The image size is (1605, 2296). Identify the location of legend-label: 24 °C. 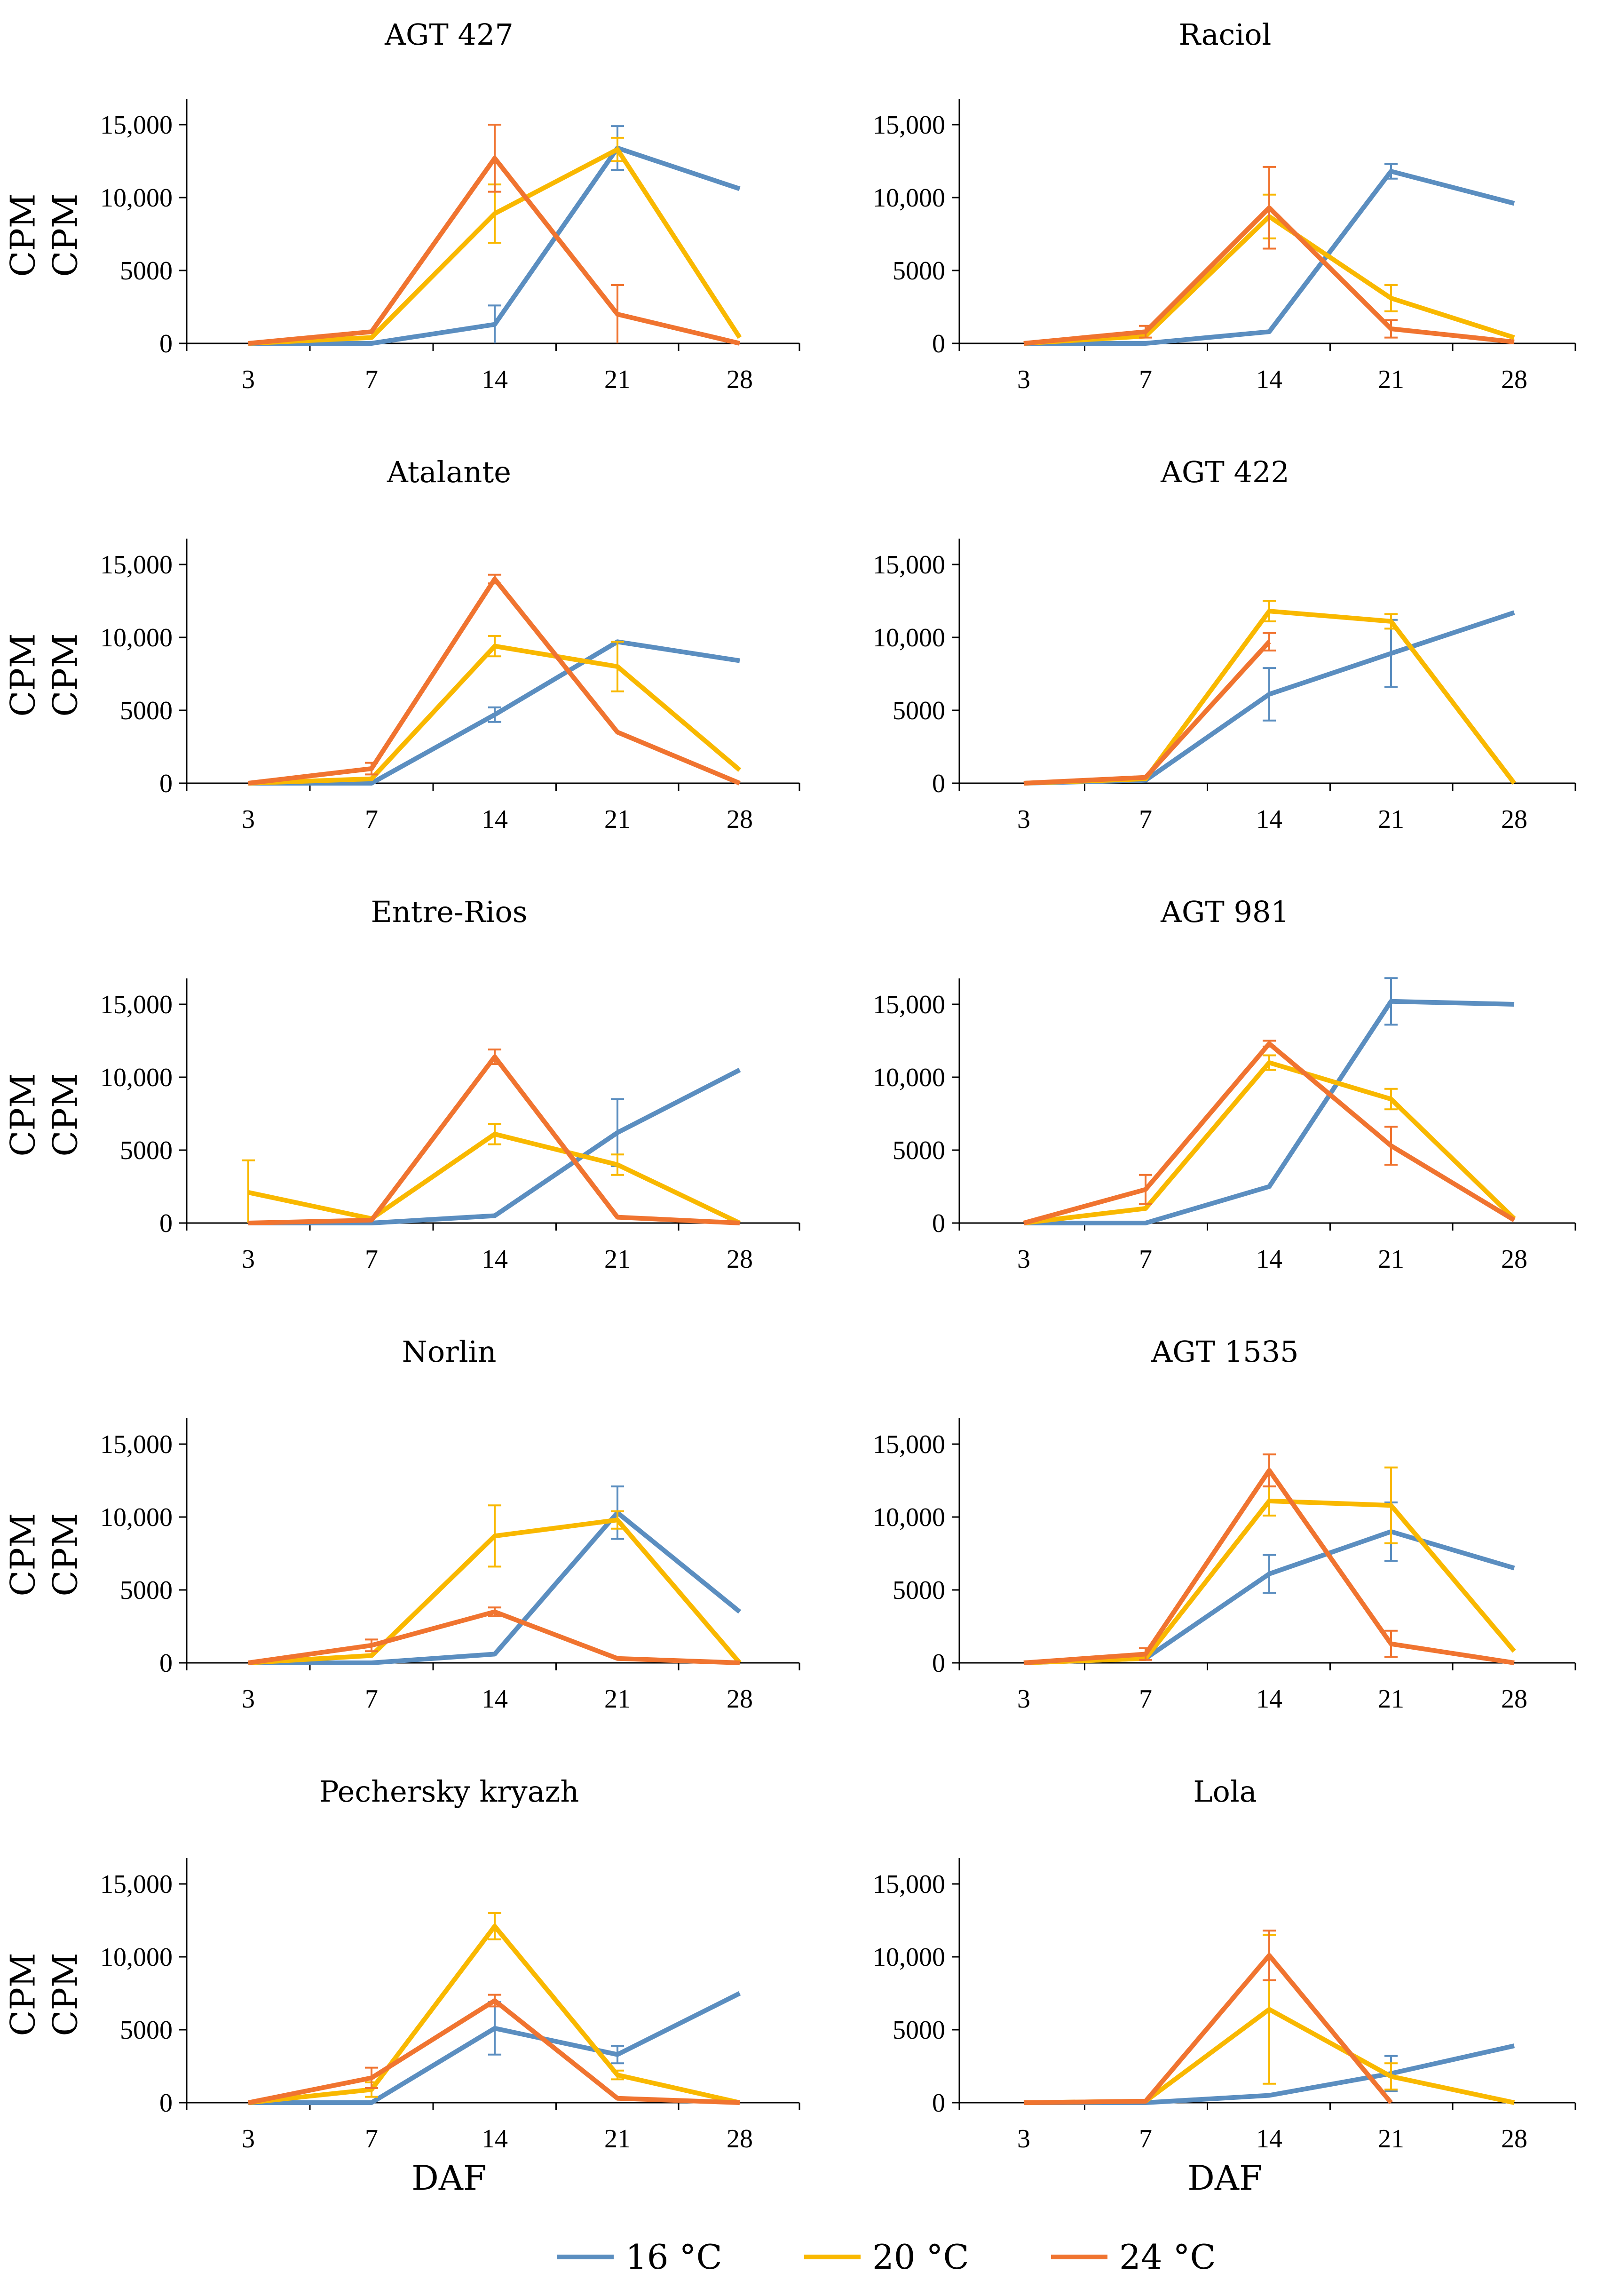
(1167, 2257).